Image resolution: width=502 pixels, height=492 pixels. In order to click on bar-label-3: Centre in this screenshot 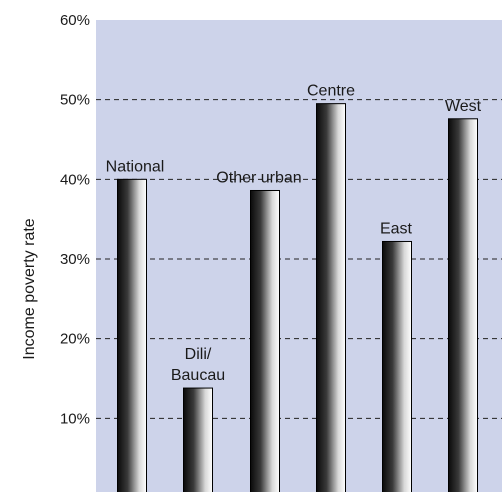, I will do `click(331, 91)`.